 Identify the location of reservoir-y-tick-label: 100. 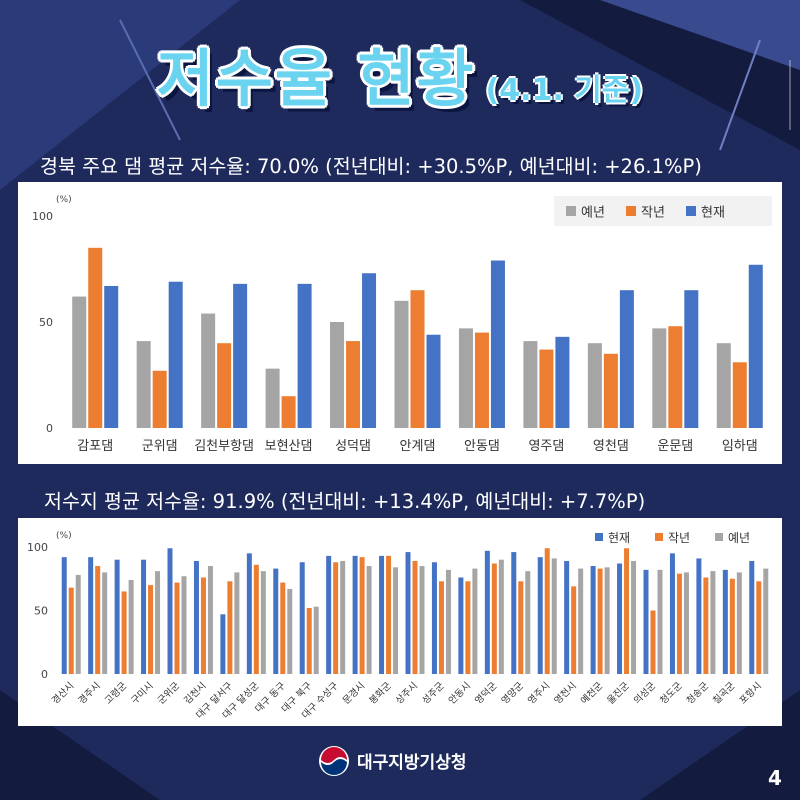
(37, 547).